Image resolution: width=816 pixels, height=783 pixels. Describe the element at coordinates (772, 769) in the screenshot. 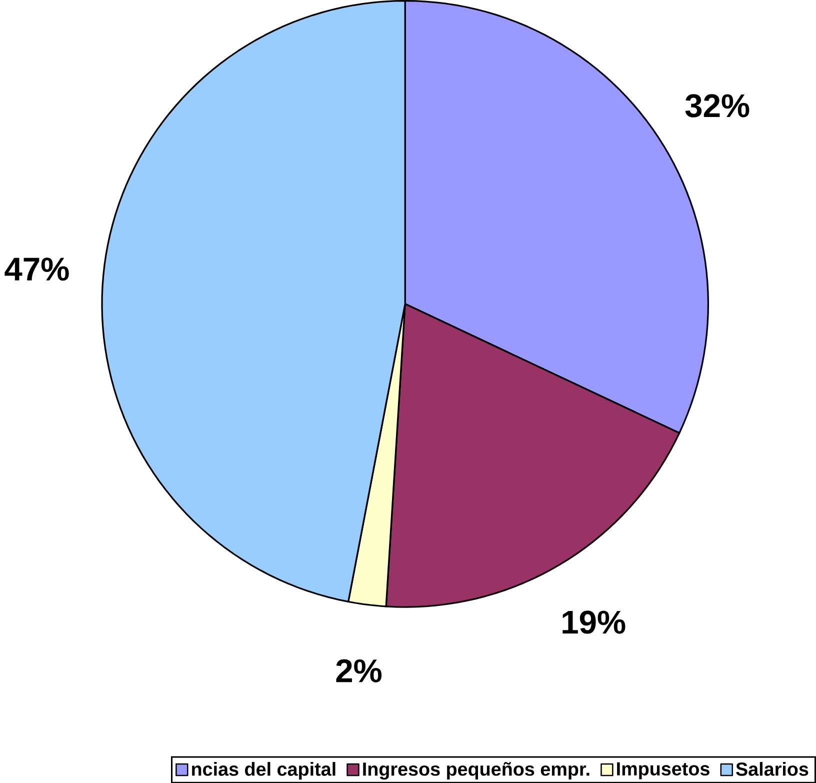

I see `legend-label: Salarios` at that location.